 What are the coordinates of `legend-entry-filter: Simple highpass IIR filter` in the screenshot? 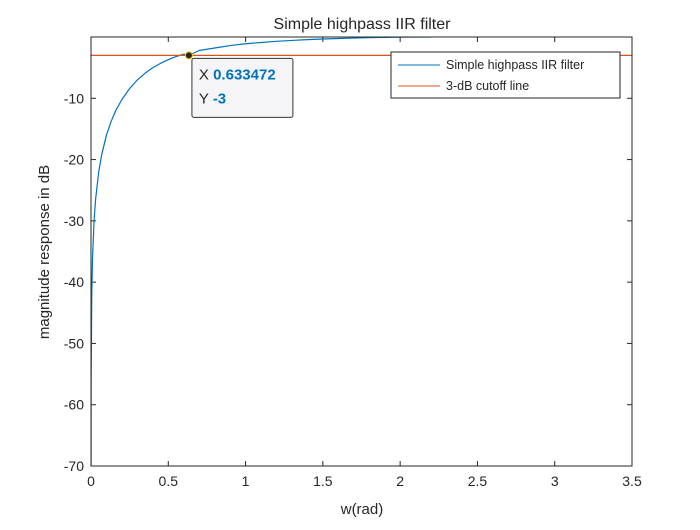 It's located at (491, 65).